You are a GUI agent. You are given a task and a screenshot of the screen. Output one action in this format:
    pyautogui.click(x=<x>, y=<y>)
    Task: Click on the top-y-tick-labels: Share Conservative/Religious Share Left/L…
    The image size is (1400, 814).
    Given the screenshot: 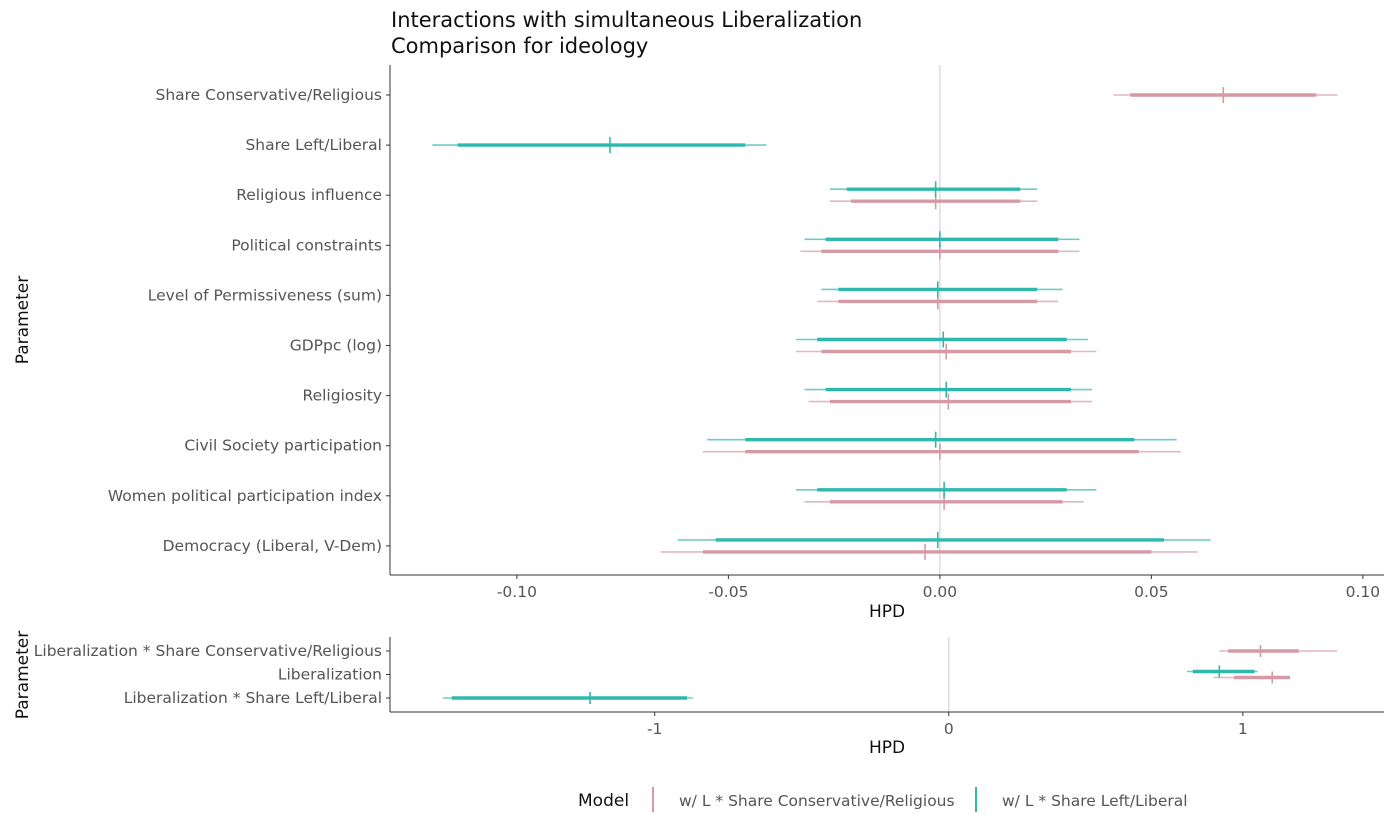 What is the action you would take?
    pyautogui.click(x=249, y=320)
    